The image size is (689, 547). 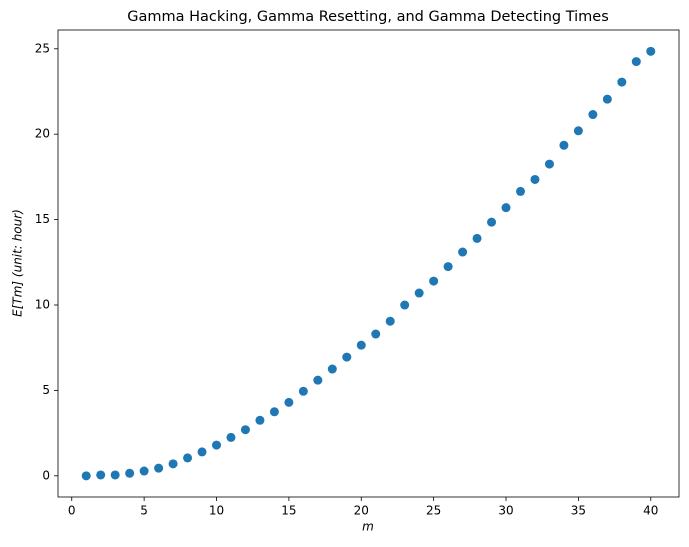 What do you see at coordinates (72, 511) in the screenshot?
I see `x-tick-label: 0` at bounding box center [72, 511].